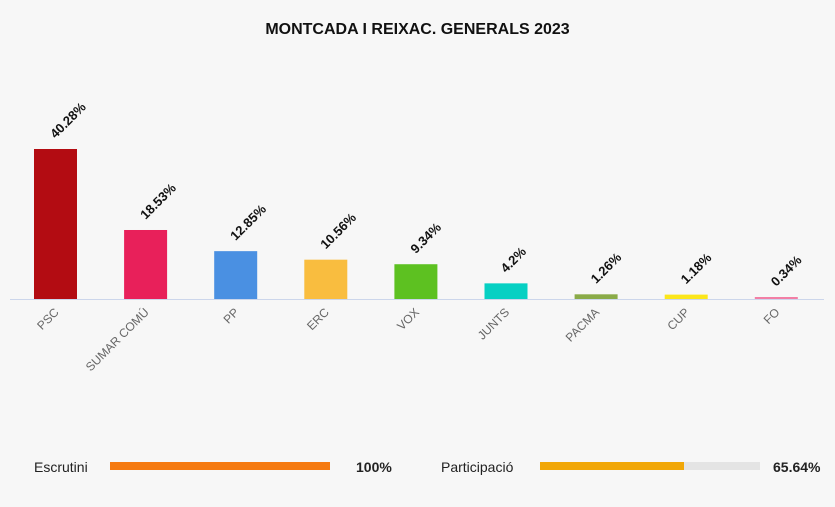 The image size is (835, 507). Describe the element at coordinates (117, 340) in the screenshot. I see `x-tick-label: SUMAR COMÚ` at that location.